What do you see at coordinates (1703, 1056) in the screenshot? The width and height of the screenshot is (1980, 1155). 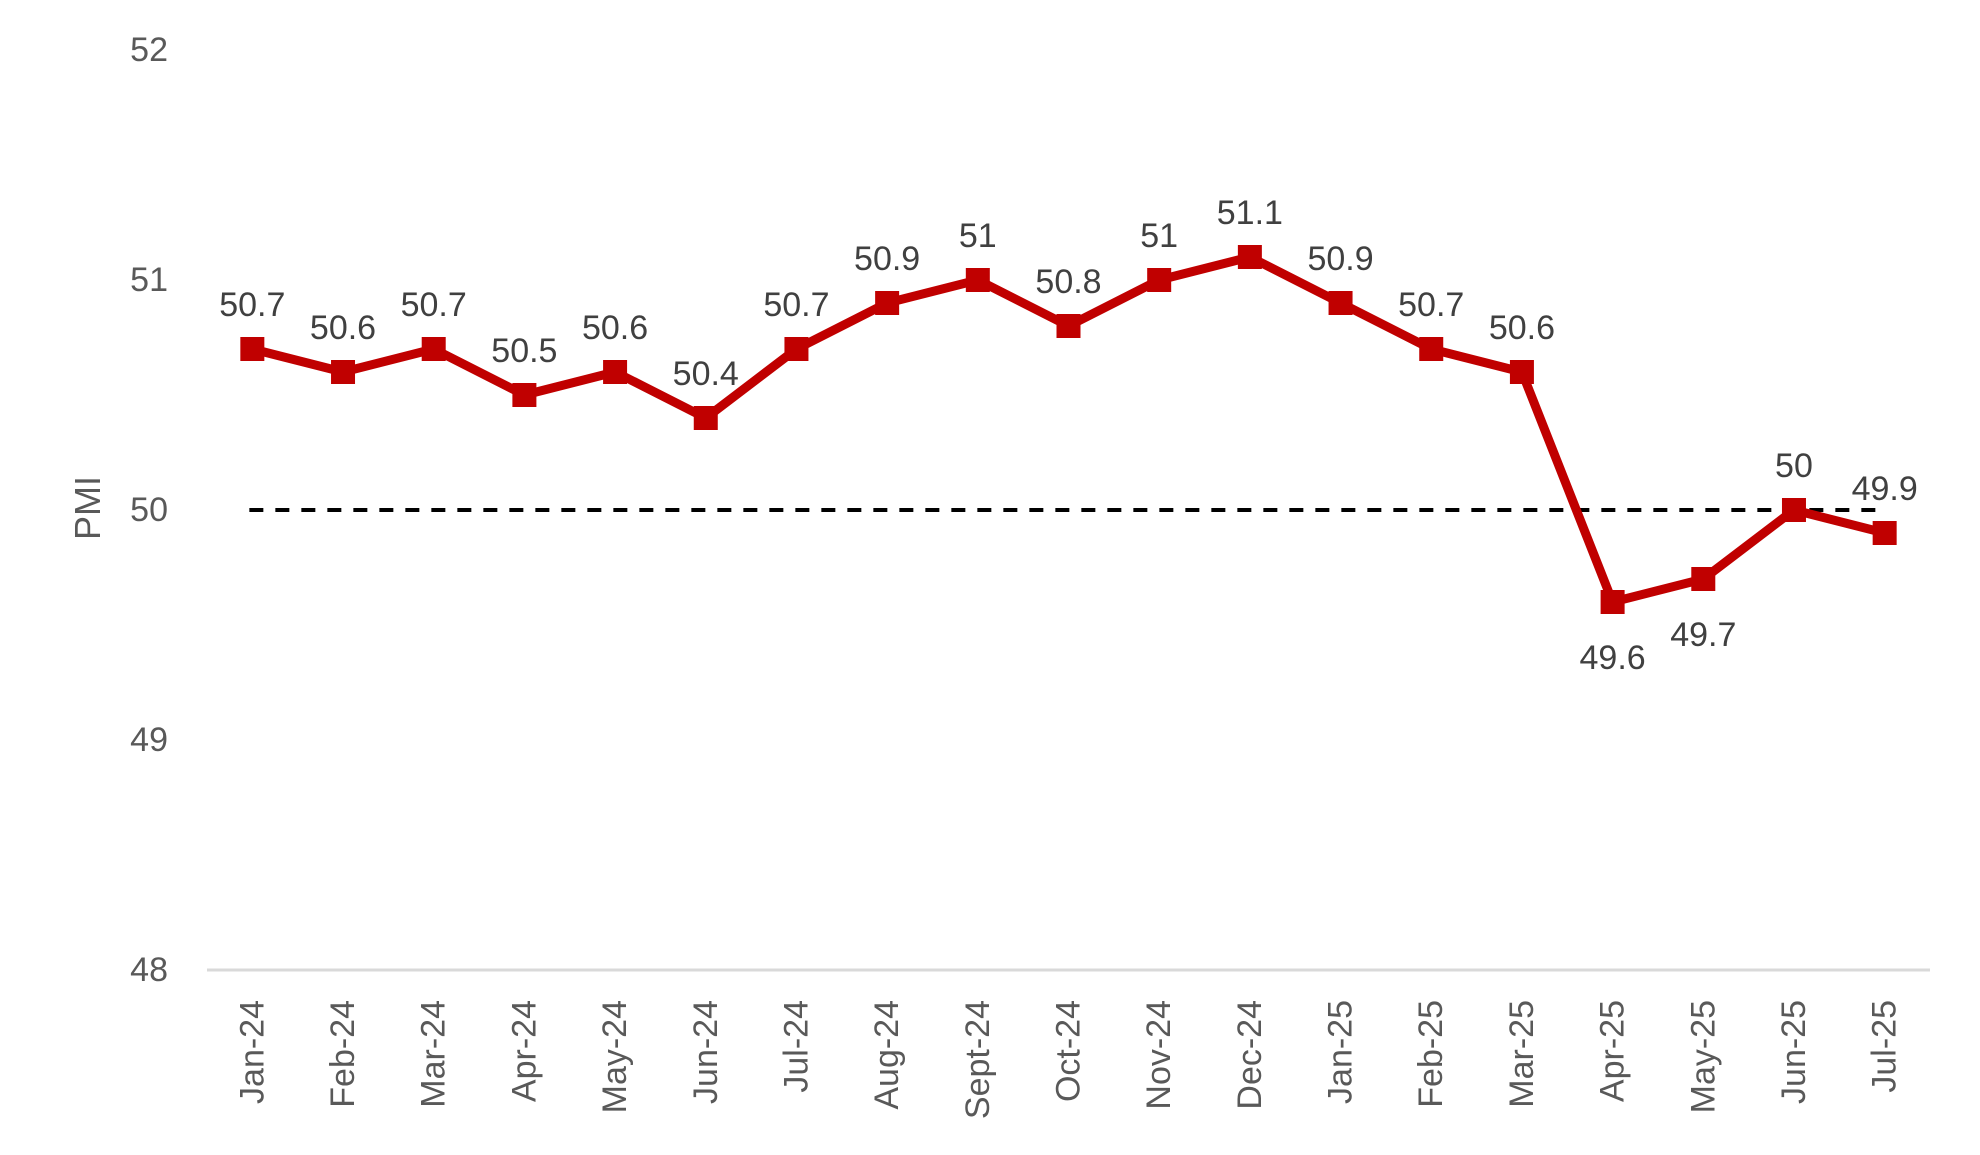 I see `x-tick-label: May-25` at bounding box center [1703, 1056].